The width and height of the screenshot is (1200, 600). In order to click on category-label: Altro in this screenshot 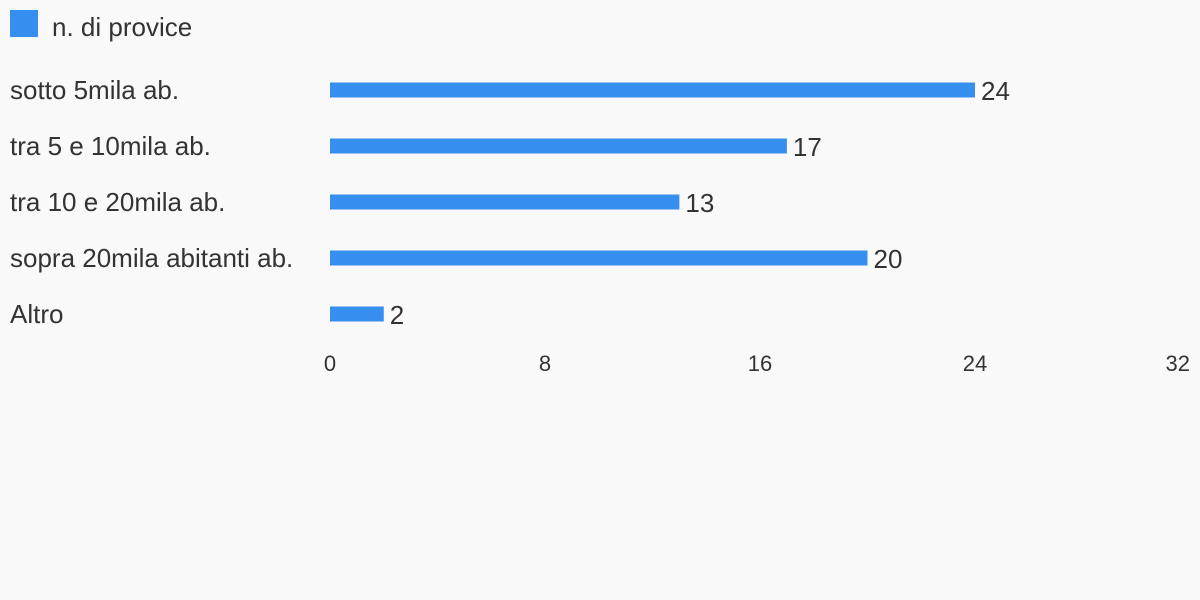, I will do `click(36, 314)`.